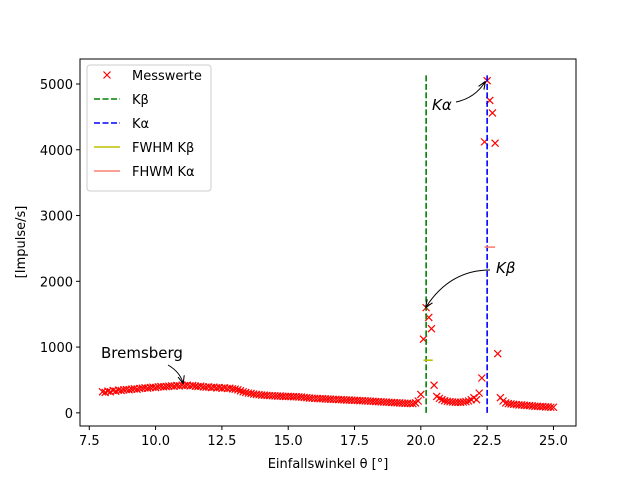 This screenshot has width=640, height=480. I want to click on legend-label: Kα, so click(140, 124).